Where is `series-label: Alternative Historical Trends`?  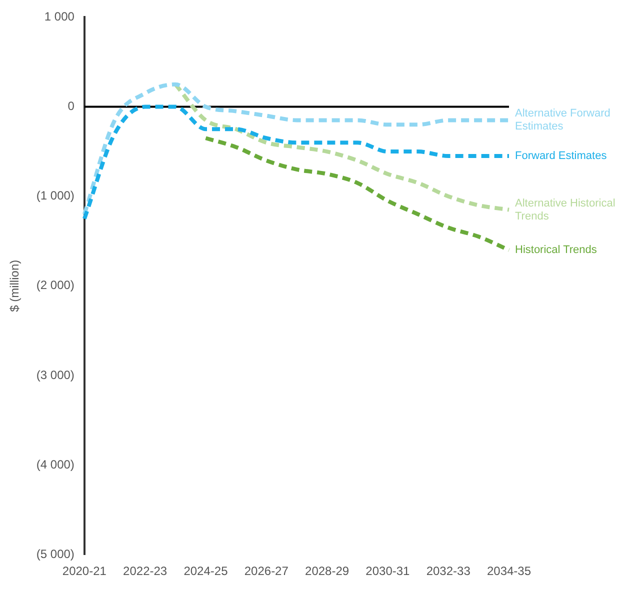 series-label: Alternative Historical Trends is located at coordinates (565, 209).